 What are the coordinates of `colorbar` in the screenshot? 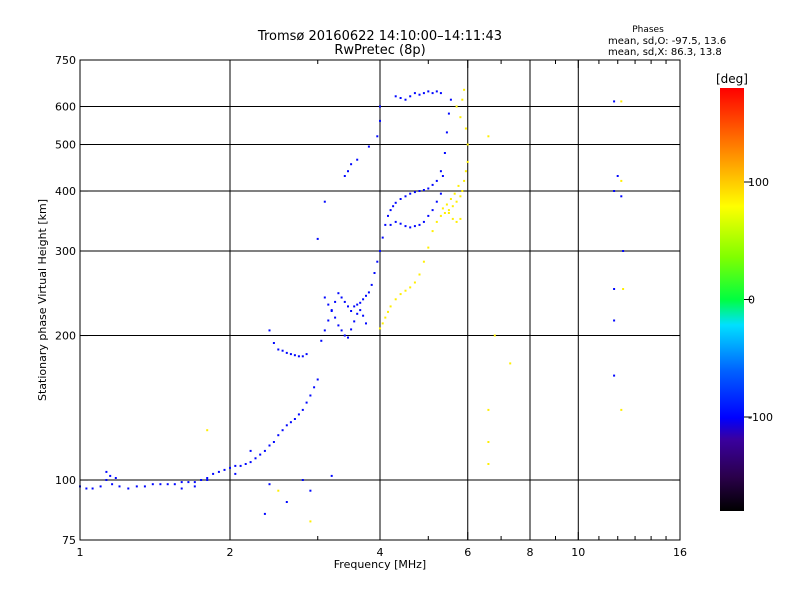 It's located at (732, 299).